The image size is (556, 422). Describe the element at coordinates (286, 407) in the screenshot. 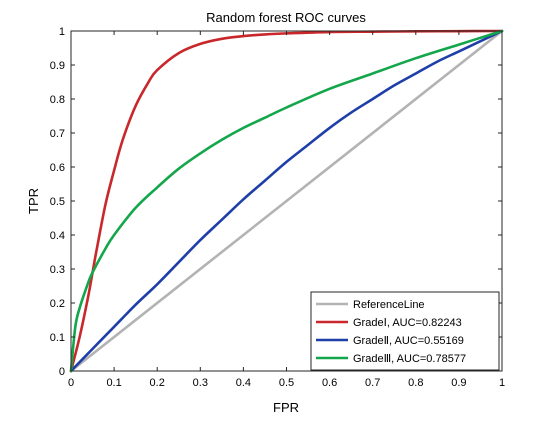

I see `x-axis-label: FPR` at that location.